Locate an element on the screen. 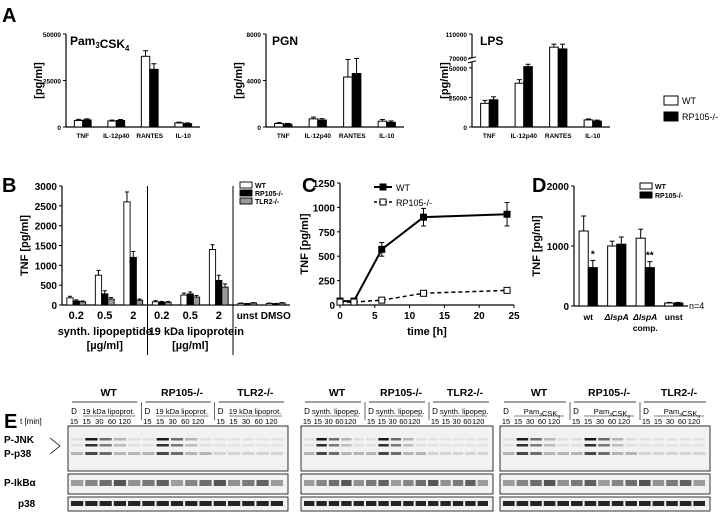 This screenshot has width=728, height=513. x-tick-label: IL-12p40 is located at coordinates (524, 136).